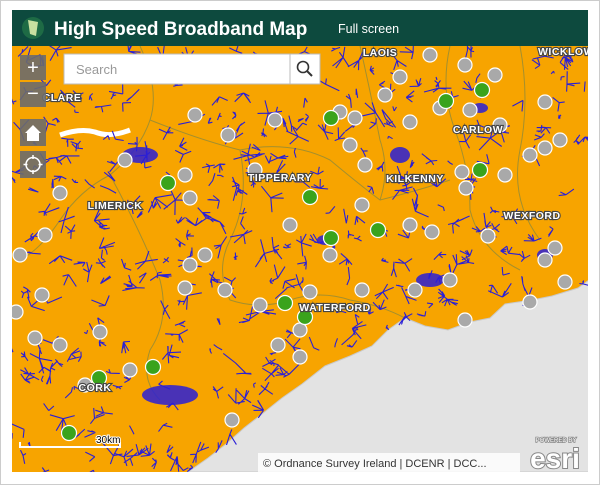  I want to click on zoom-out-button, so click(33, 94).